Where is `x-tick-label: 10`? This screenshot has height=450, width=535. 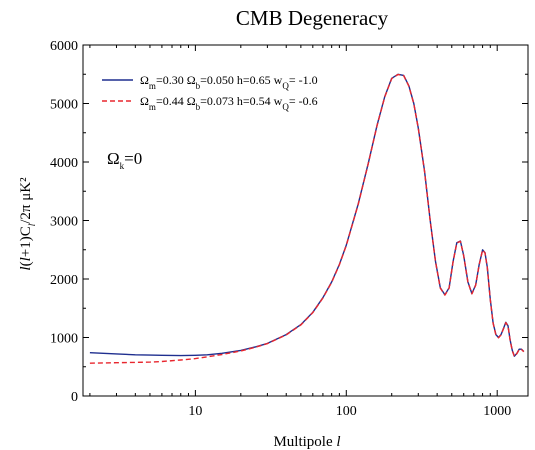
x-tick-label: 10 is located at coordinates (195, 411).